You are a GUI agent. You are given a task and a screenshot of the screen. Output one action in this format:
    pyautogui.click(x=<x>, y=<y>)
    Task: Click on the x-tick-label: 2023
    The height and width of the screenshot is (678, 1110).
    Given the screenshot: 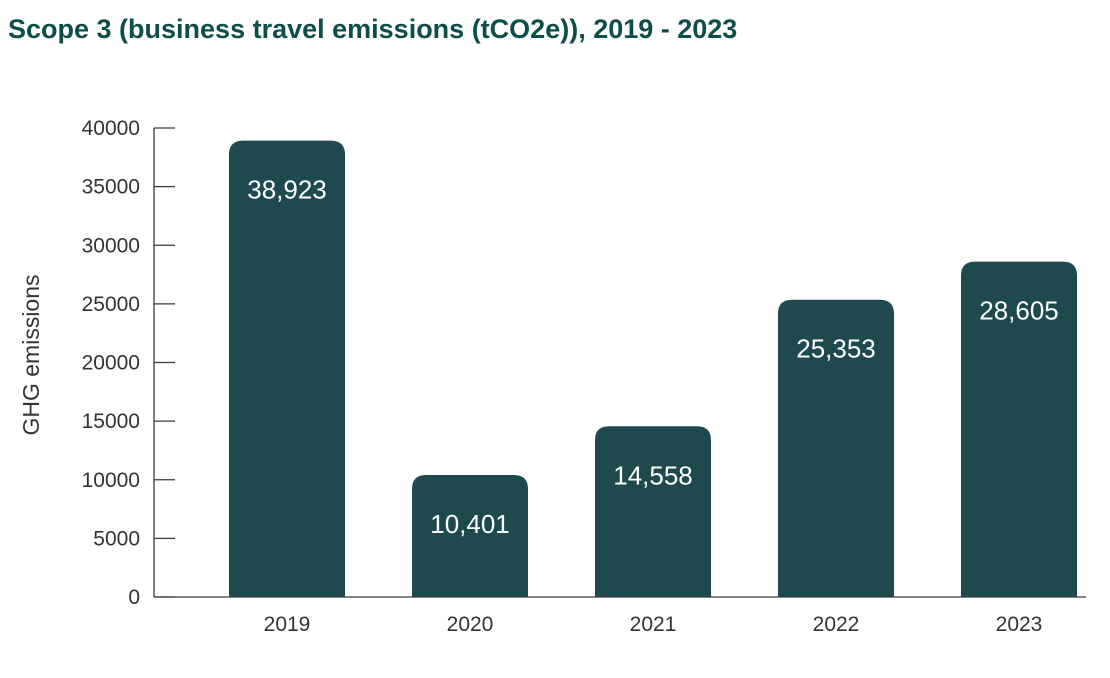 What is the action you would take?
    pyautogui.click(x=1019, y=624)
    